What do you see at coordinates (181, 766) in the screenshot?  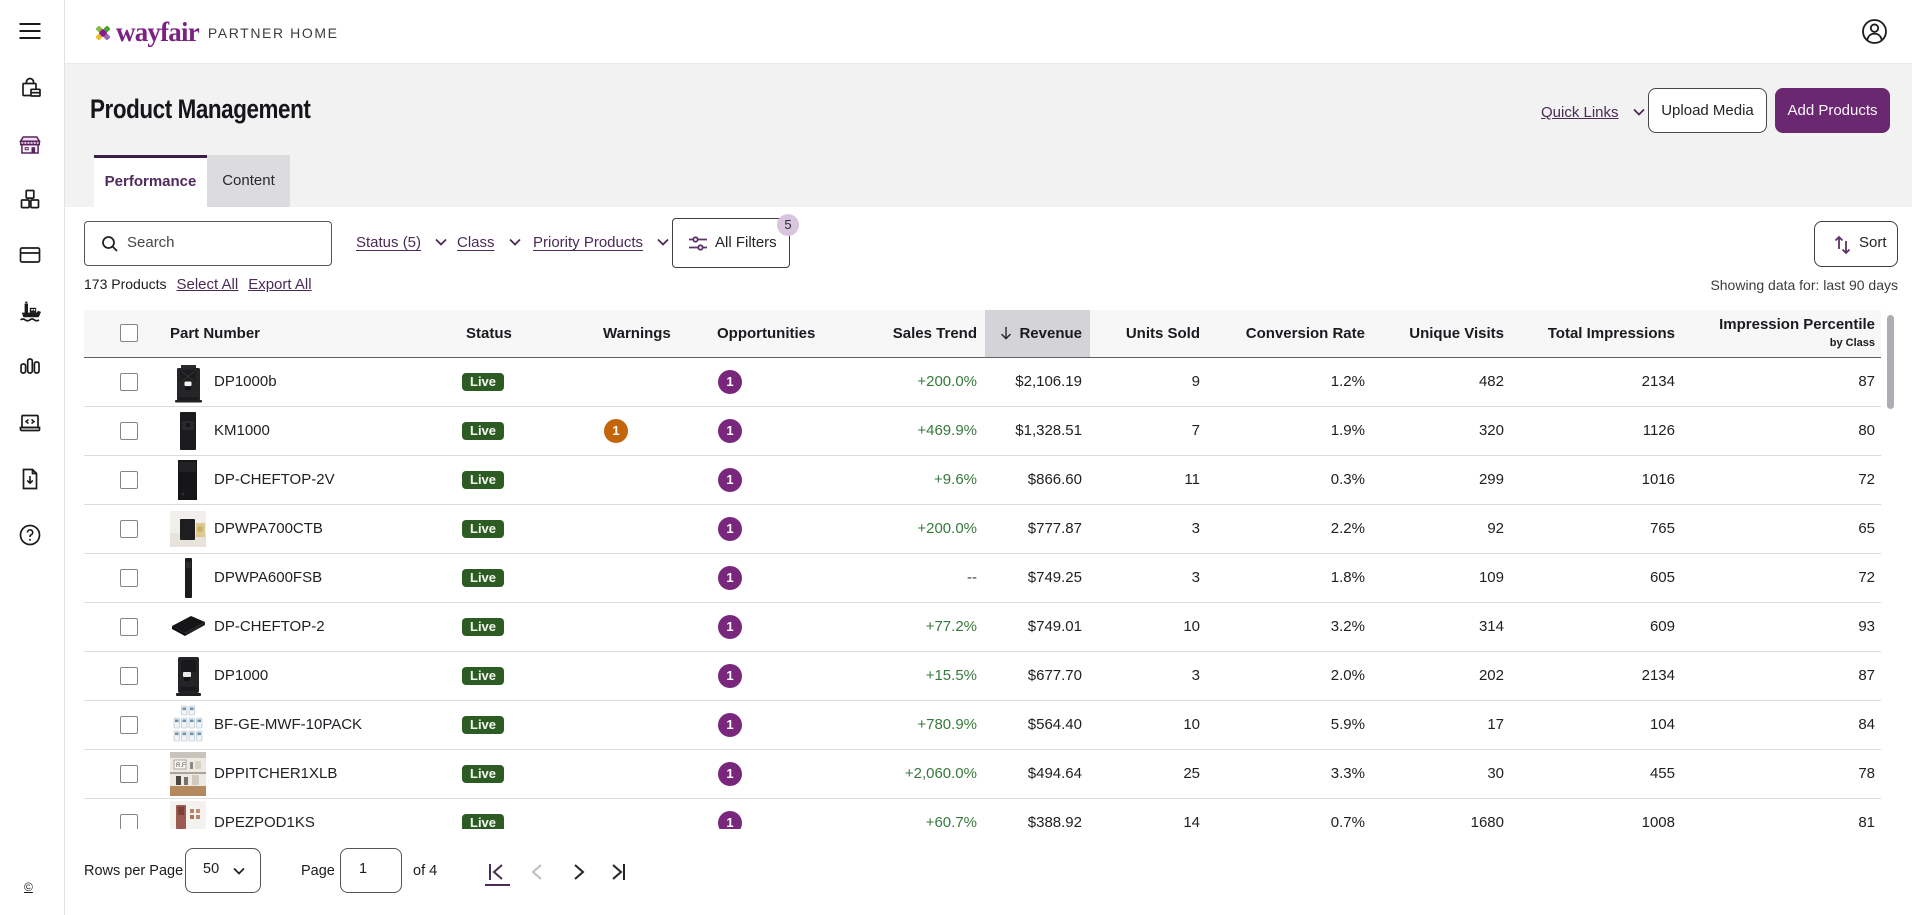 I see `svg-text: R.F` at bounding box center [181, 766].